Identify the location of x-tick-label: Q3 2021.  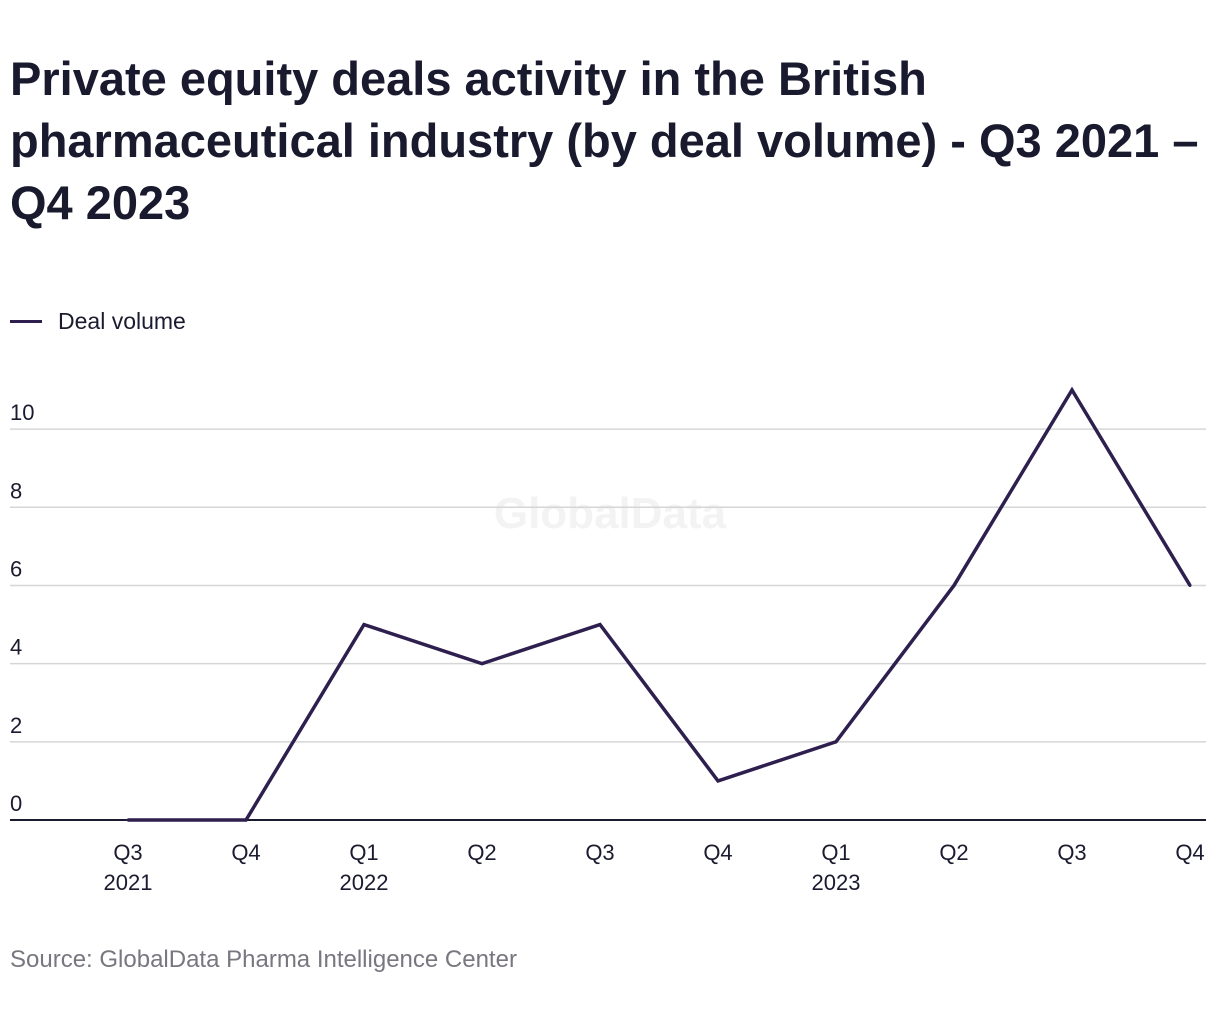
(128, 867).